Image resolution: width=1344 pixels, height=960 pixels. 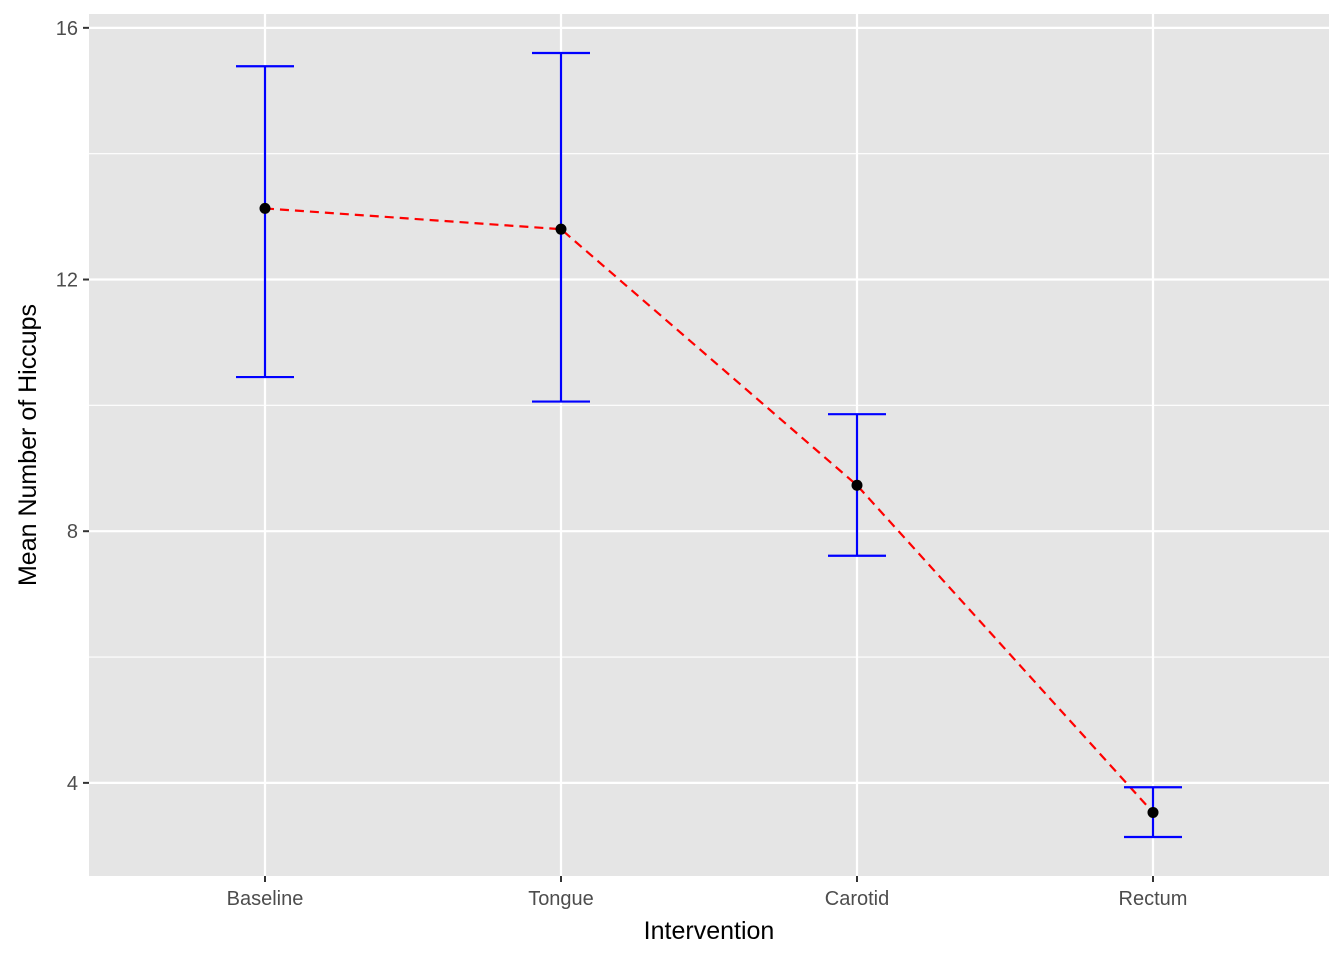 What do you see at coordinates (67, 29) in the screenshot?
I see `y-tick-label: 16` at bounding box center [67, 29].